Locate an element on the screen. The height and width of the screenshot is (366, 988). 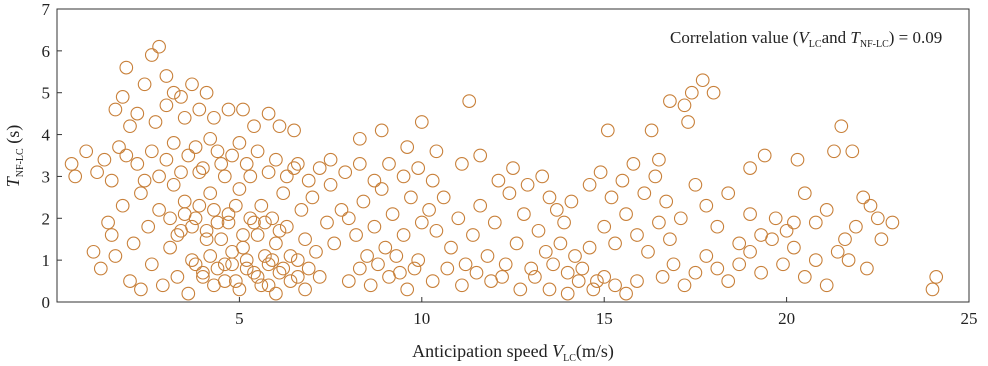
x-tick-label: 25 is located at coordinates (969, 318).